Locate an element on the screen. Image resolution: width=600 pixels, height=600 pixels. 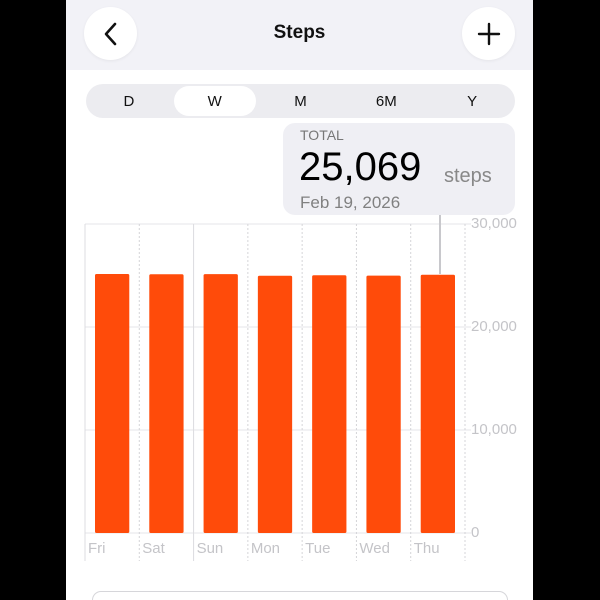
bar-mon is located at coordinates (275, 404).